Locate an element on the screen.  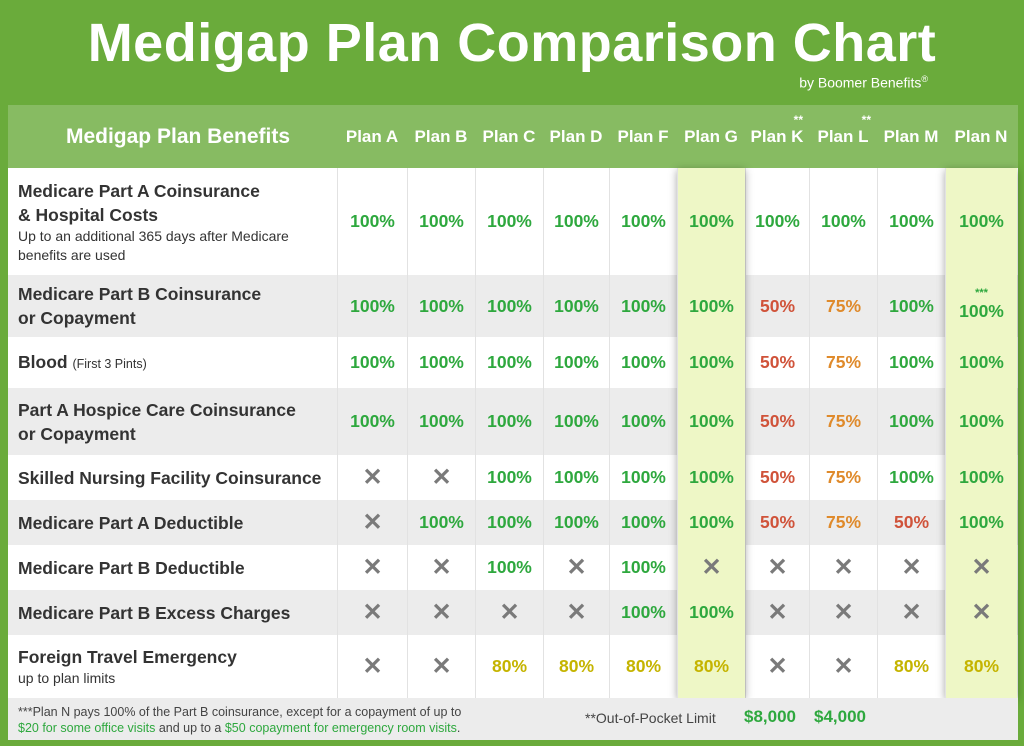
benefit-name-text: Skilled Nursing Facility Coinsurance is located at coordinates (170, 477).